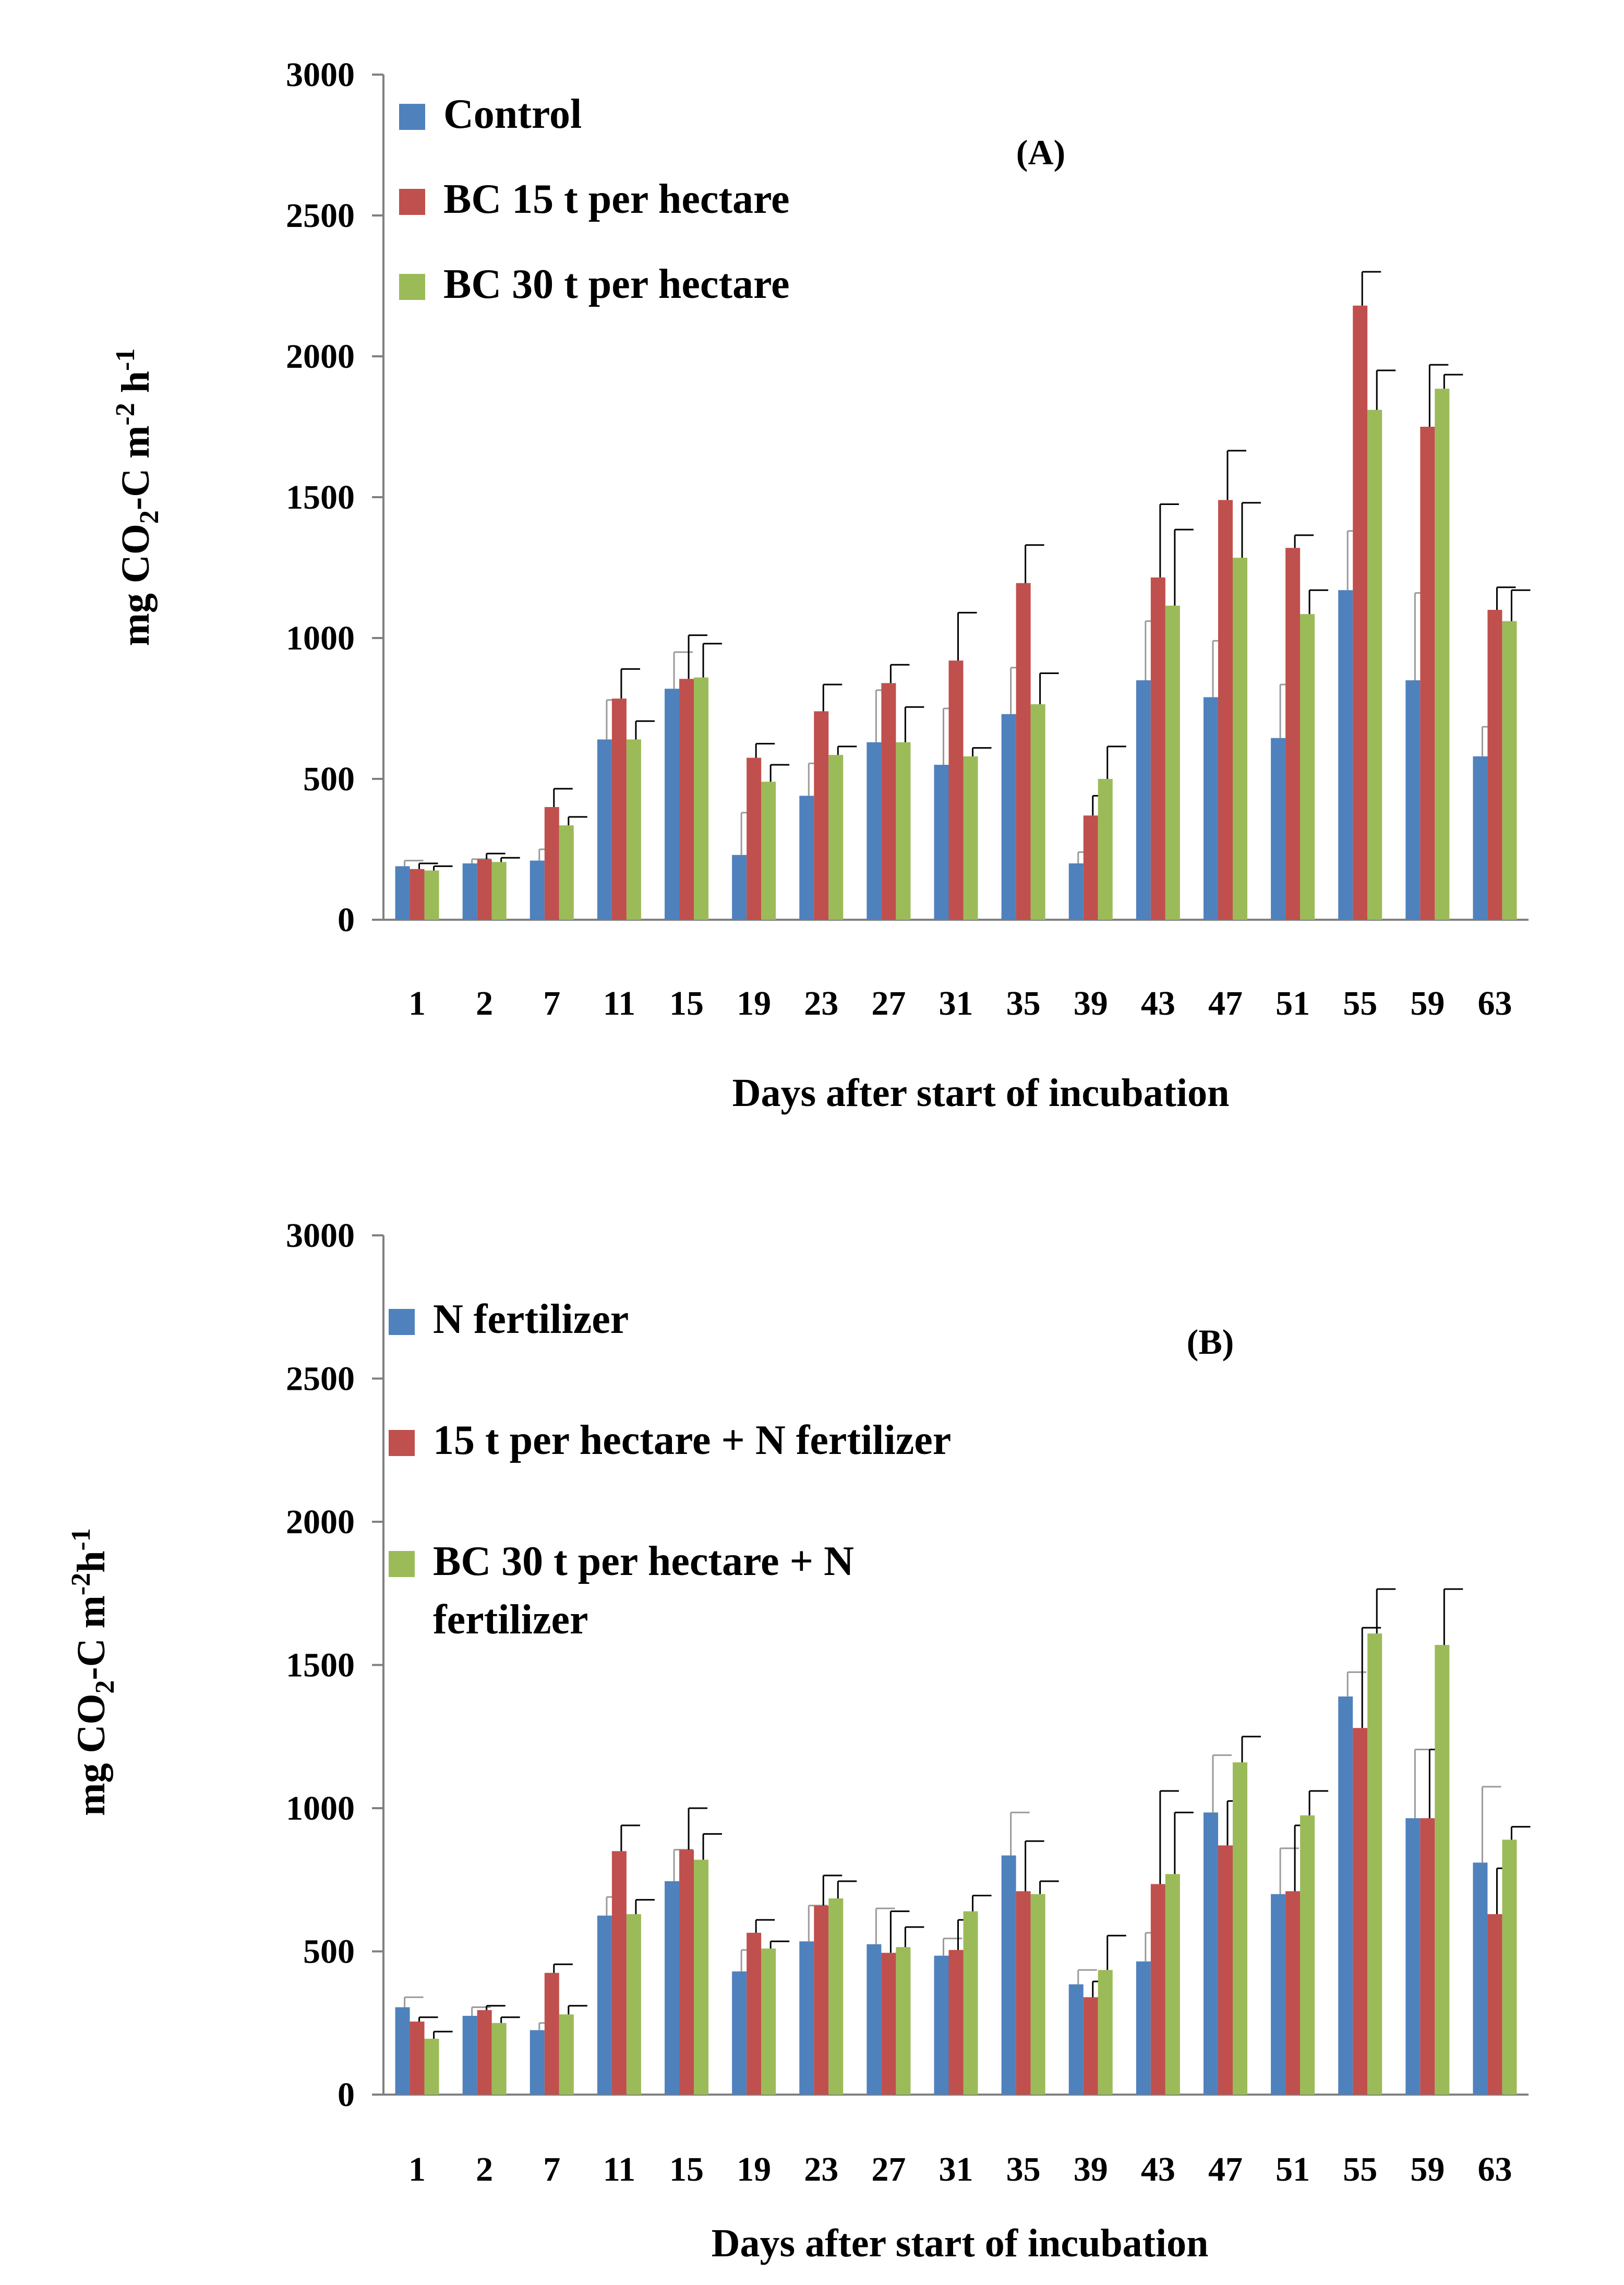  I want to click on y-axis-title: mg CO2-C m-2 h-1, so click(137, 497).